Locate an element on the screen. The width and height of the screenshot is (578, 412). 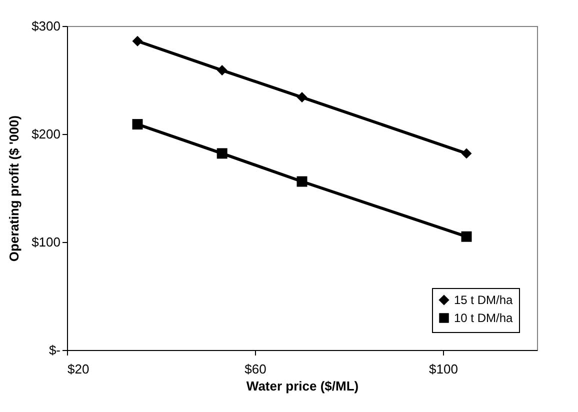
x-tick-label: $100 is located at coordinates (443, 369).